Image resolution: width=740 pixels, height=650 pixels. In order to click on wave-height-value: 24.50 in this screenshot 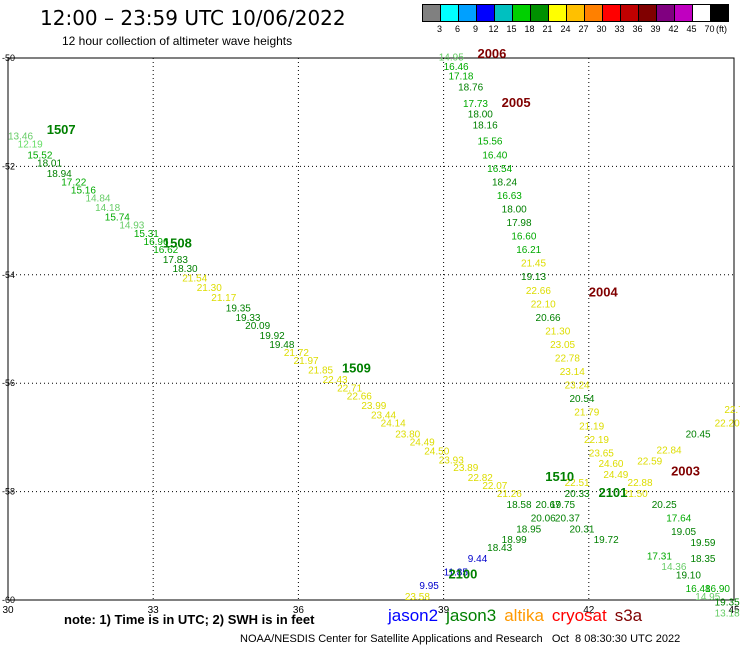, I will do `click(436, 452)`.